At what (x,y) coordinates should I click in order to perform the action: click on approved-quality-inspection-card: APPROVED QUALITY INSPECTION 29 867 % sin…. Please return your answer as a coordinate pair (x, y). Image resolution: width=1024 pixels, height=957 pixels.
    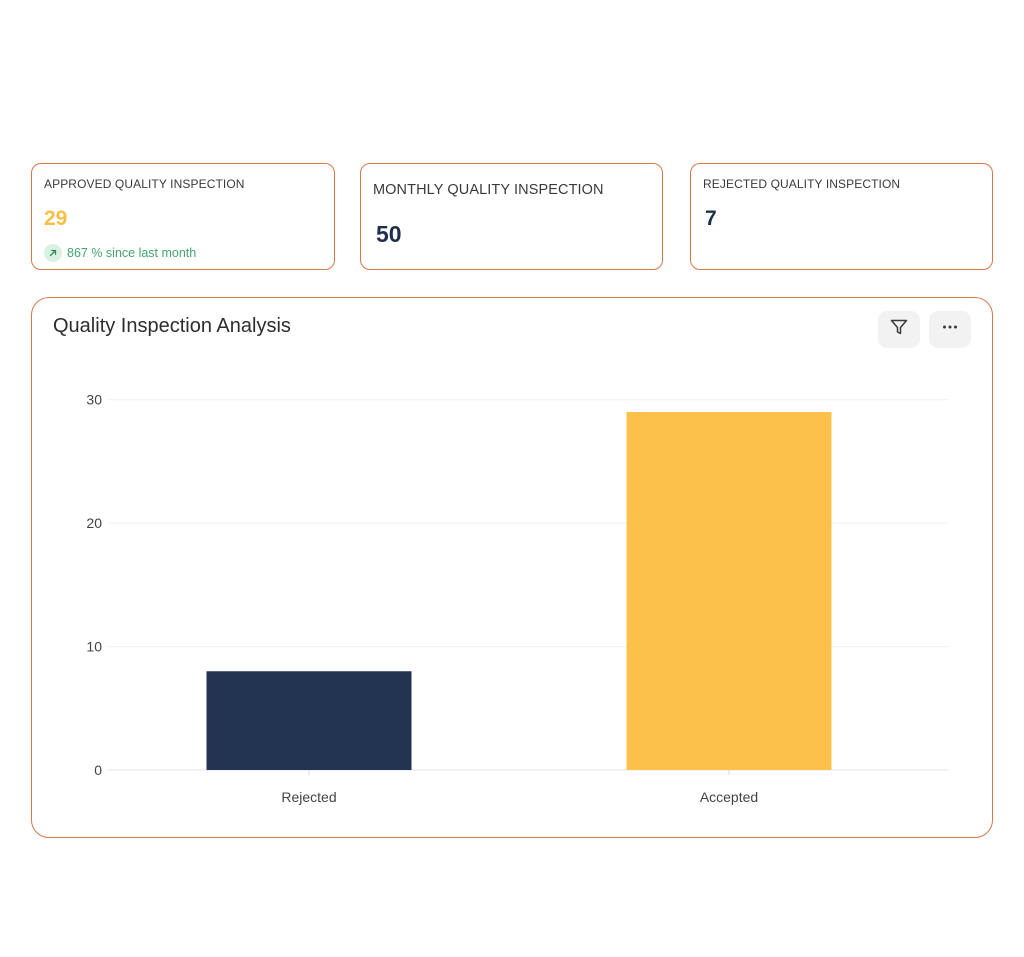
    Looking at the image, I should click on (183, 216).